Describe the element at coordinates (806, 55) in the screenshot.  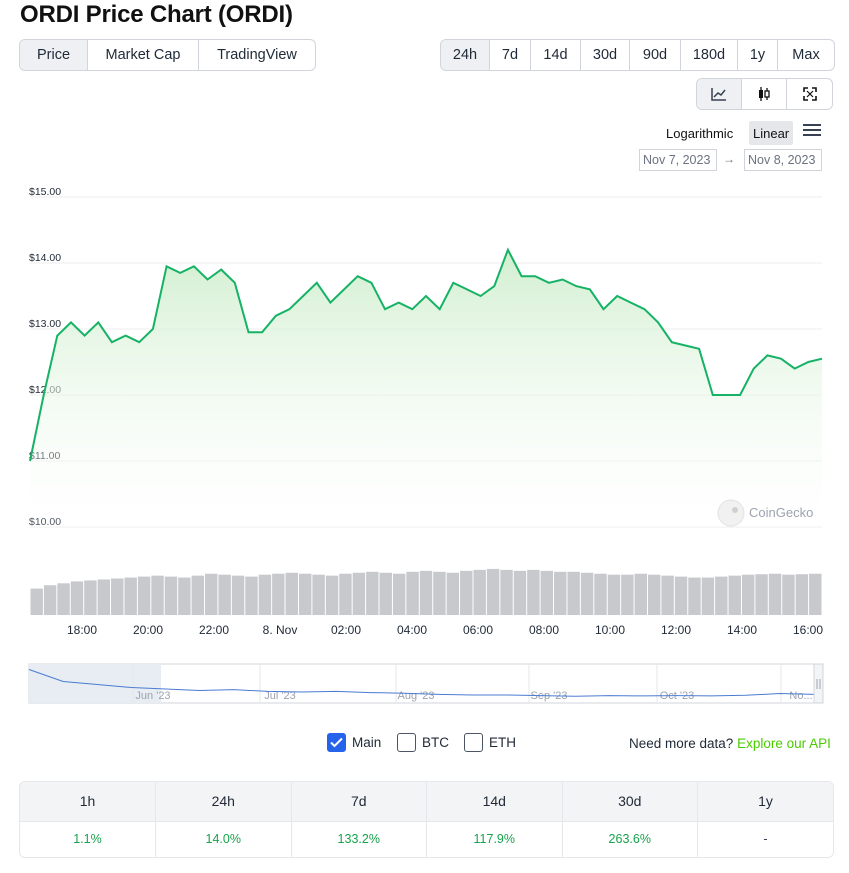
I see `range-max: Max` at that location.